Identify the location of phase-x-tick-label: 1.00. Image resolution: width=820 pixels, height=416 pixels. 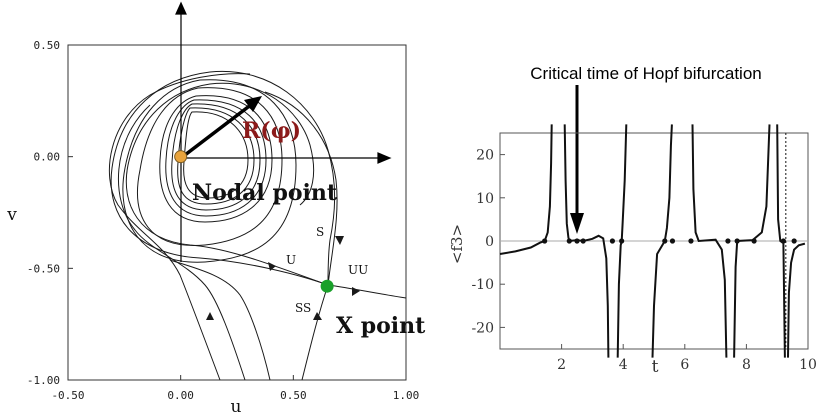
(406, 395).